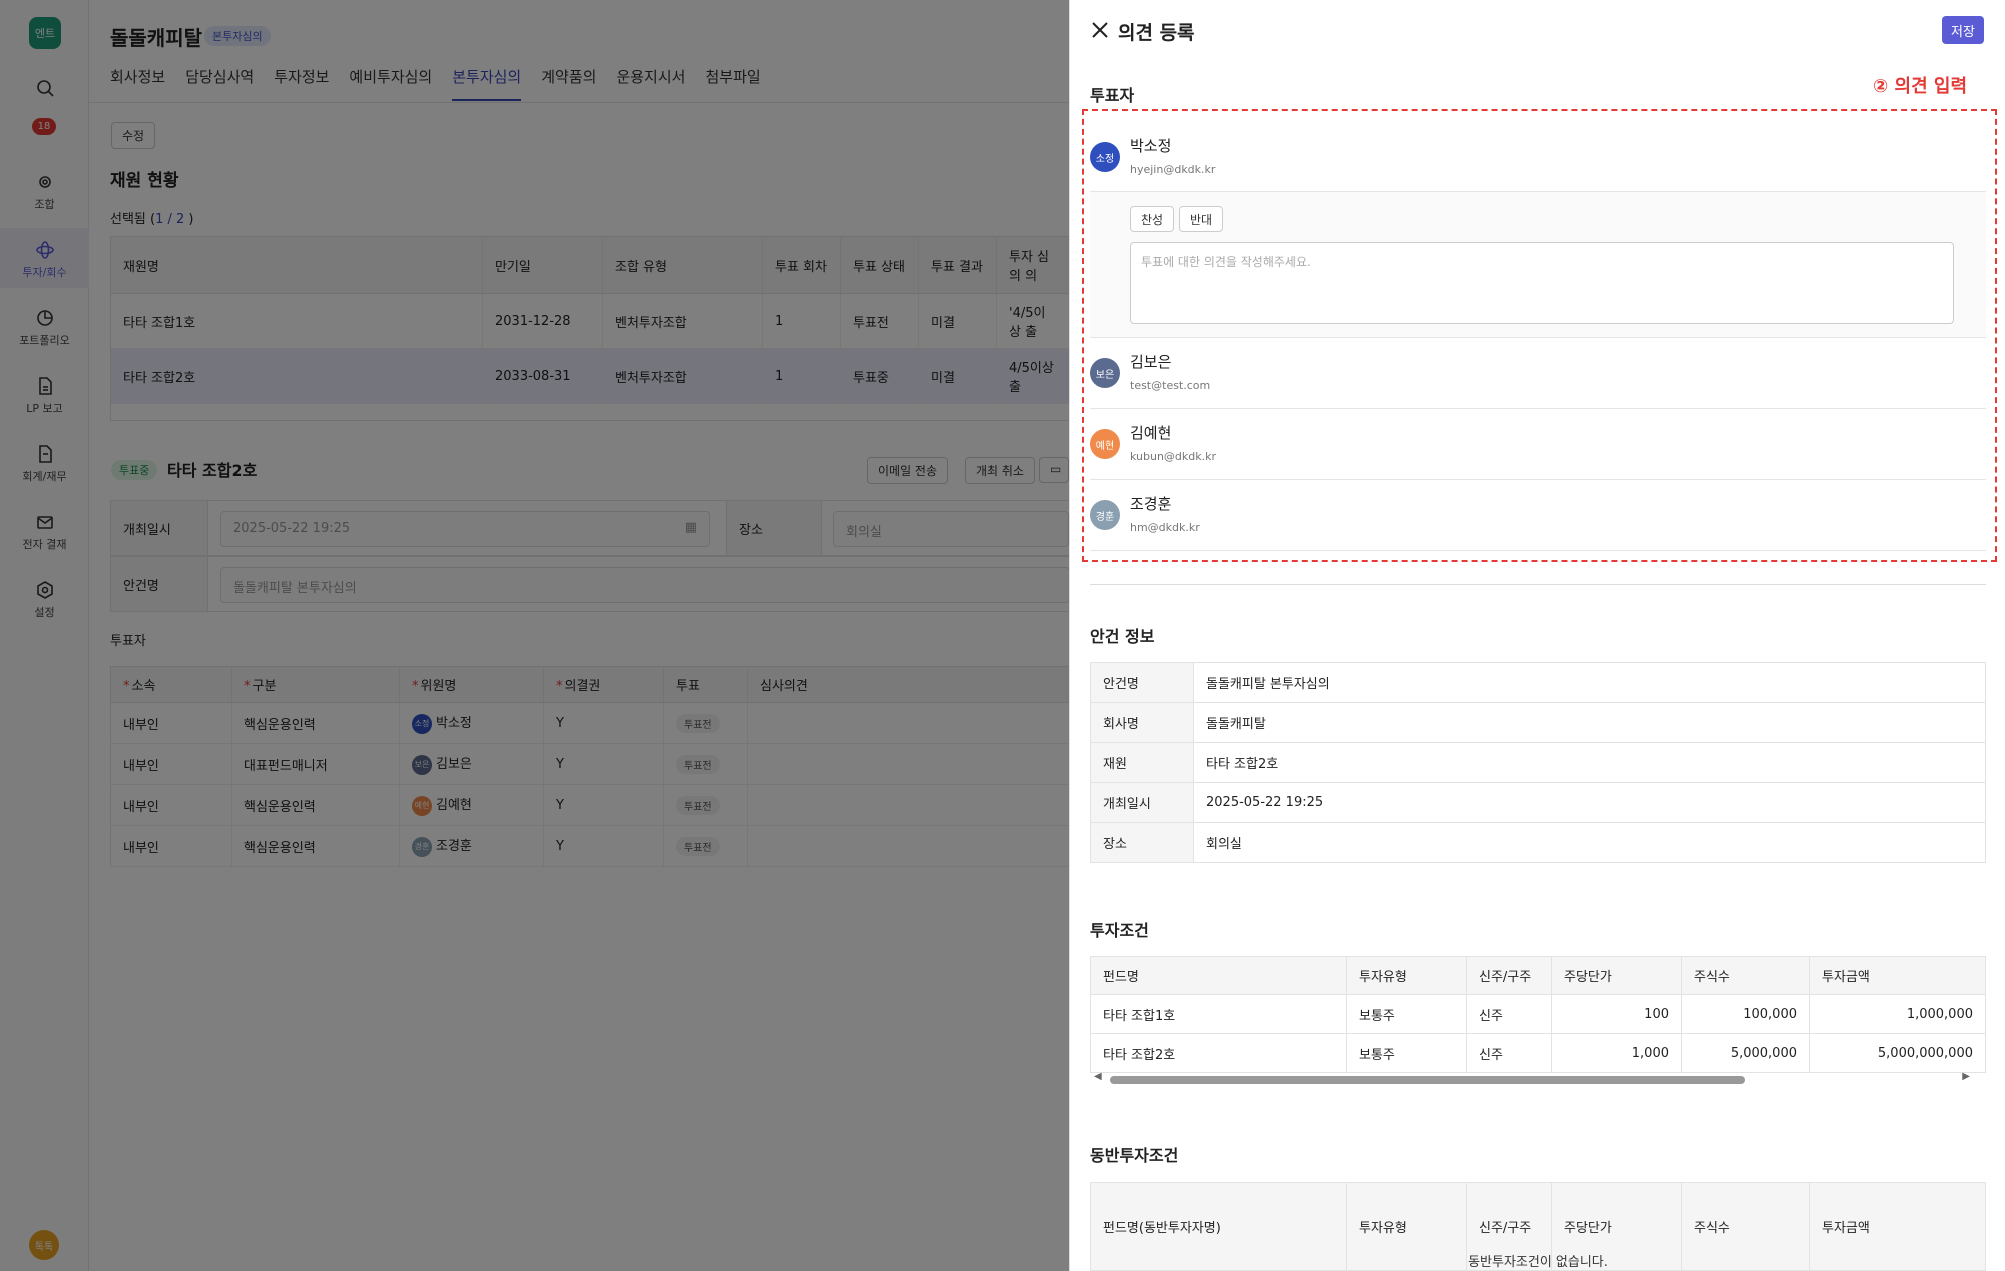 The image size is (2005, 1271). I want to click on reject-button: 반대, so click(1201, 219).